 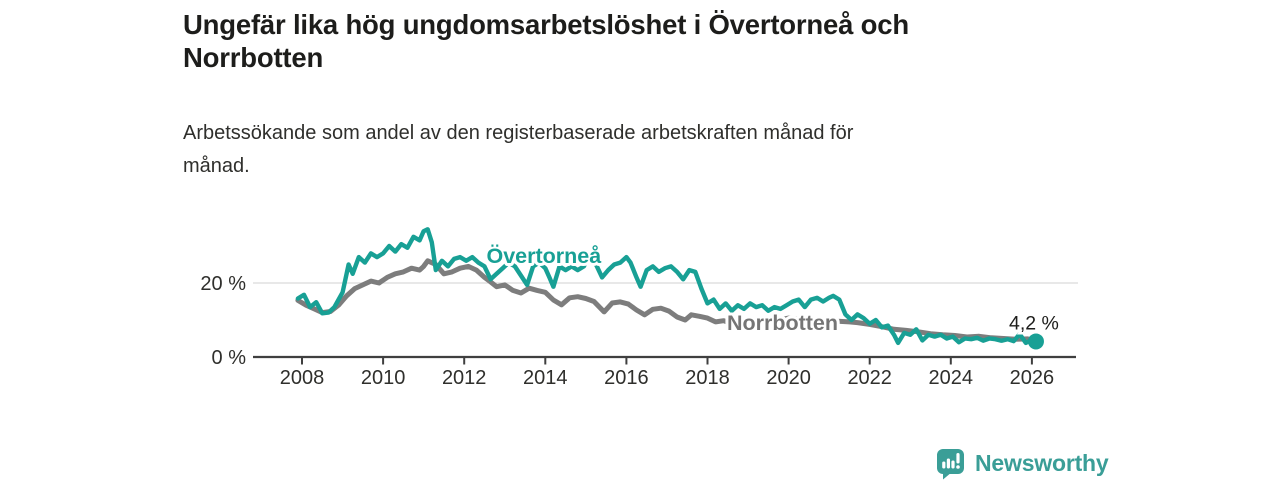 I want to click on x-axis-tick-label: 2010, so click(x=383, y=378).